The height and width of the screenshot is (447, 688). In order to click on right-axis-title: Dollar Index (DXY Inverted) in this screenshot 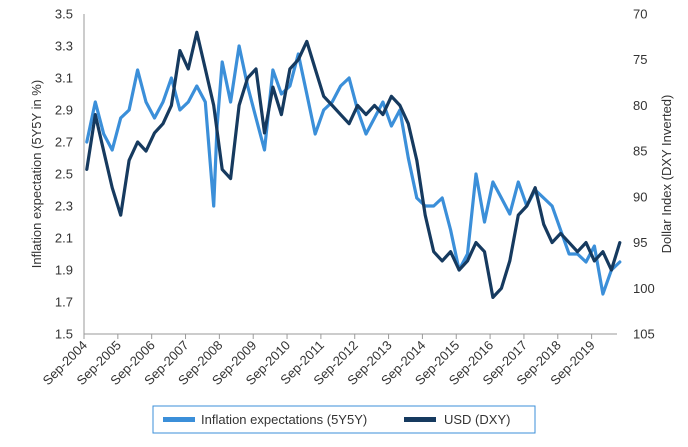, I will do `click(666, 174)`.